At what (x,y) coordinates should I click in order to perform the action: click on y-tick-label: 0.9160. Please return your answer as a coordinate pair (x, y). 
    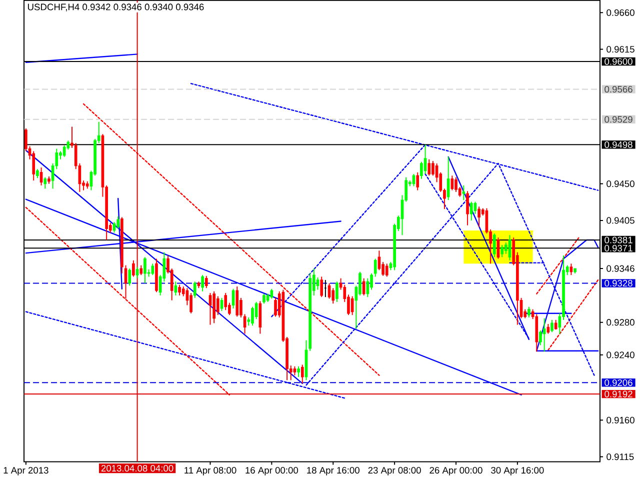
    Looking at the image, I should click on (620, 420).